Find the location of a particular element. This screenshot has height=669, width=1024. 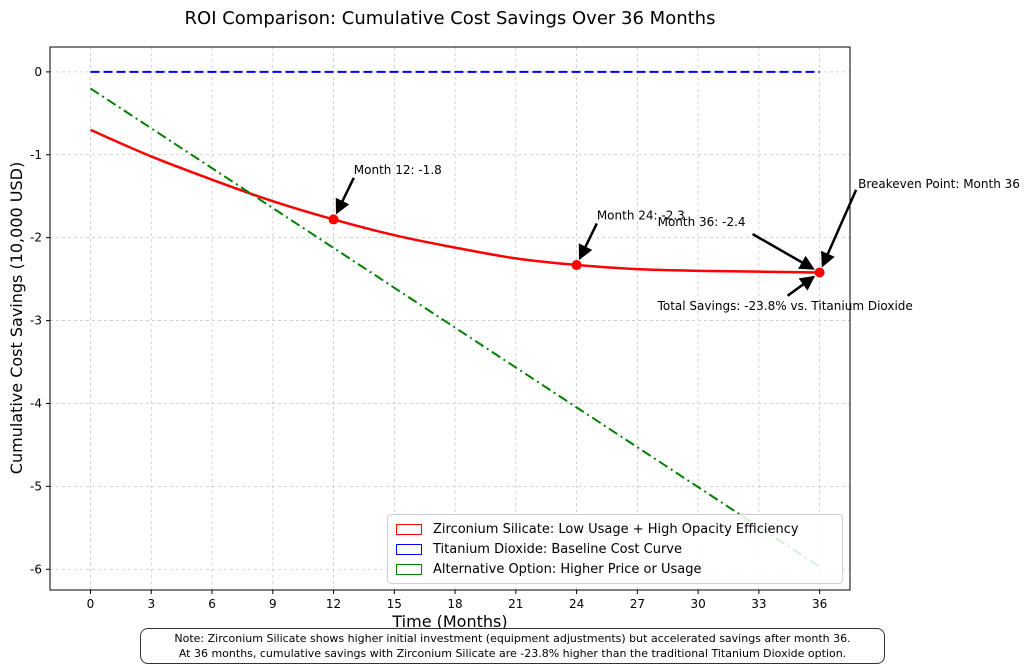

legend-item-titanium: Titanium Dioxide: Baseline Cost Curve is located at coordinates (539, 549).